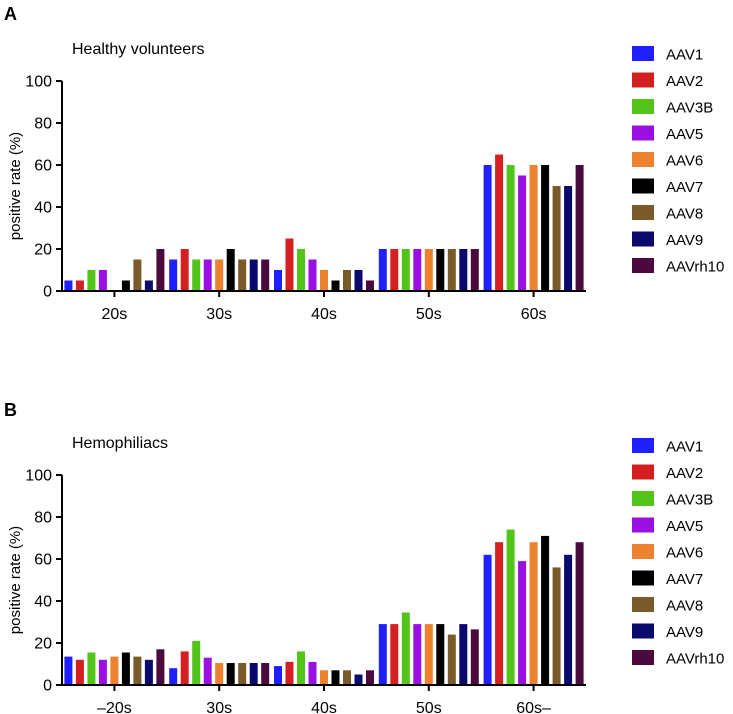 This screenshot has height=714, width=733. Describe the element at coordinates (684, 214) in the screenshot. I see `legend-label-aav8: AAV8` at that location.